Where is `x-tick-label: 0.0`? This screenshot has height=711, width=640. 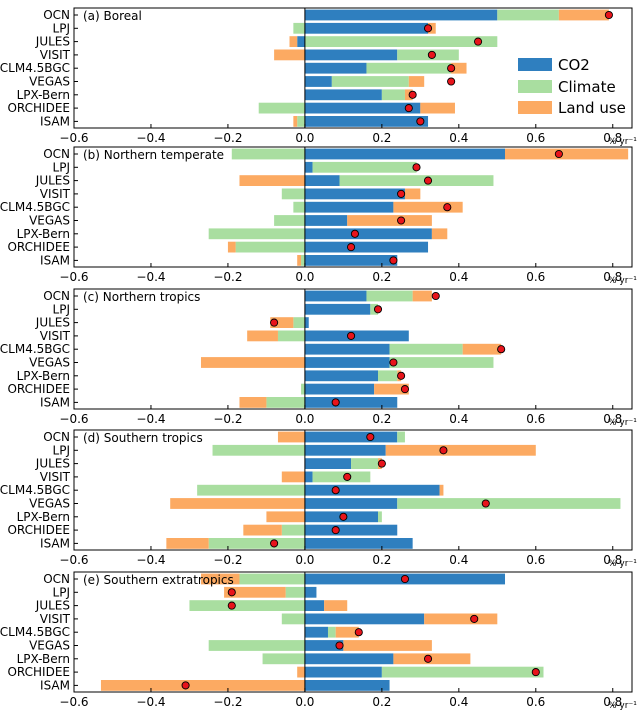
x-tick-label: 0.0 is located at coordinates (304, 277).